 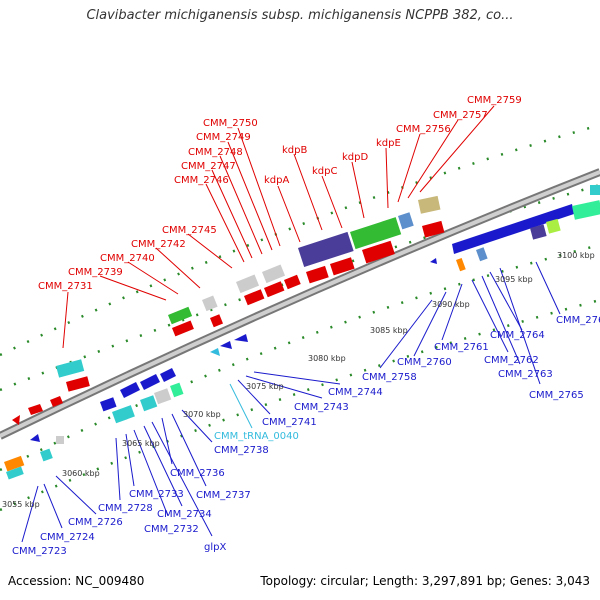 What do you see at coordinates (424, 362) in the screenshot?
I see `gene-label: CMM_2760` at bounding box center [424, 362].